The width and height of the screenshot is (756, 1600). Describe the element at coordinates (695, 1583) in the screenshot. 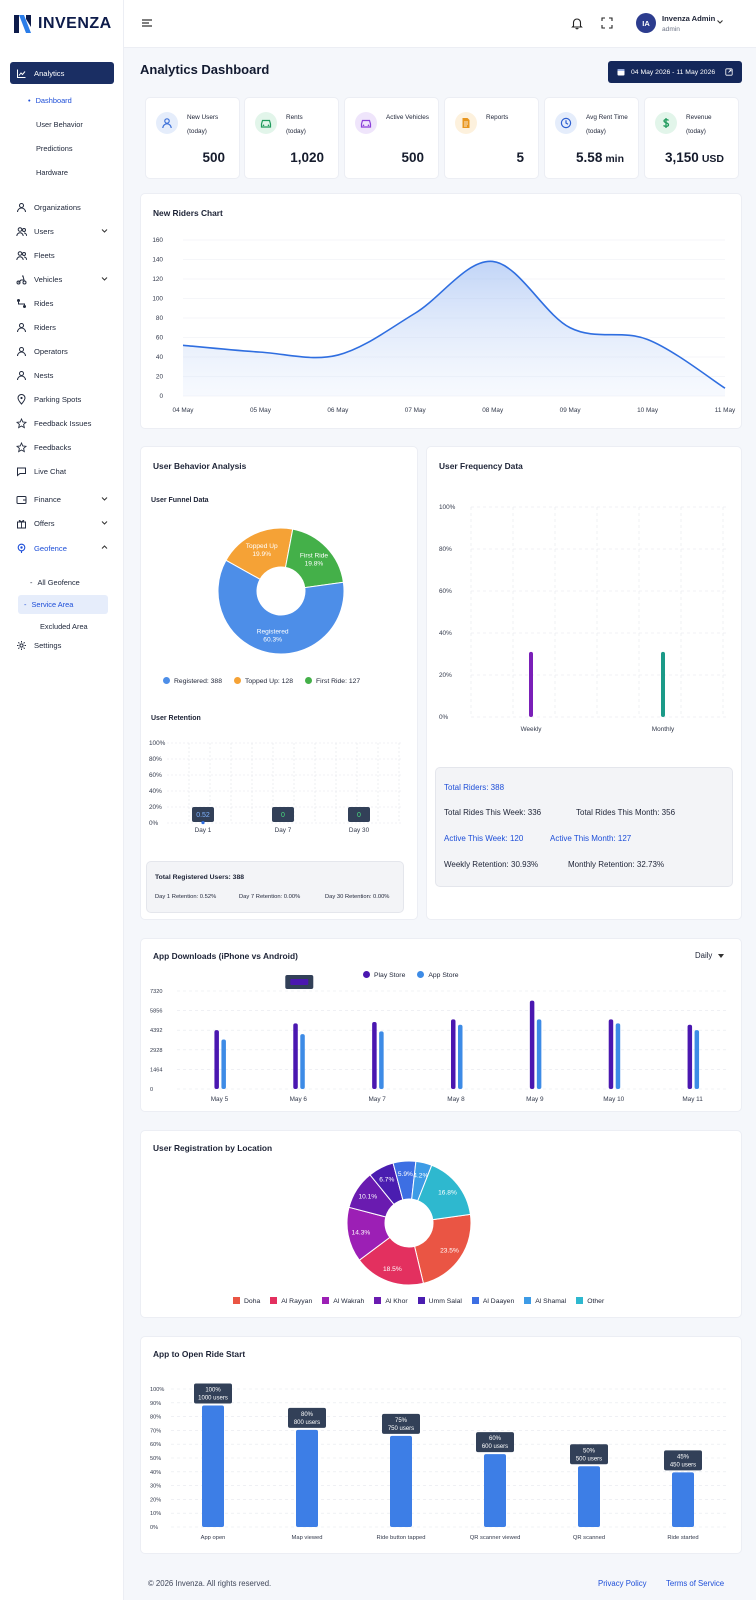

I see `terms-of-service-link: Terms of Service` at that location.